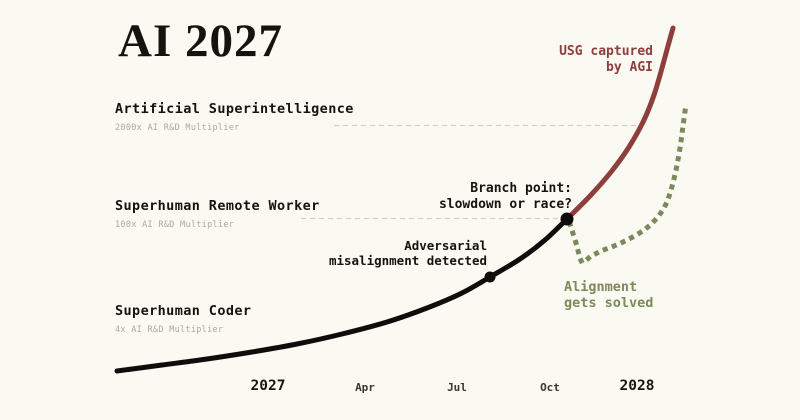  What do you see at coordinates (268, 386) in the screenshot?
I see `x-tick-2027: 2027` at bounding box center [268, 386].